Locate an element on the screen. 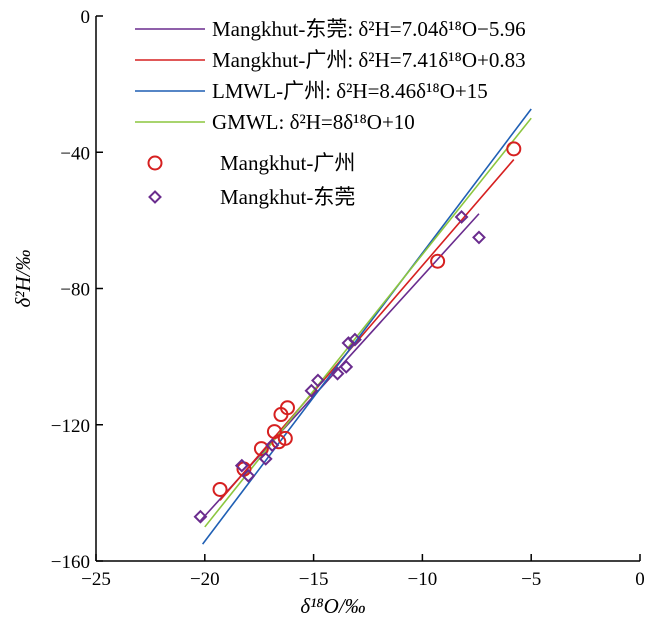 The height and width of the screenshot is (626, 650). y-tick-label: −120 is located at coordinates (70, 426).